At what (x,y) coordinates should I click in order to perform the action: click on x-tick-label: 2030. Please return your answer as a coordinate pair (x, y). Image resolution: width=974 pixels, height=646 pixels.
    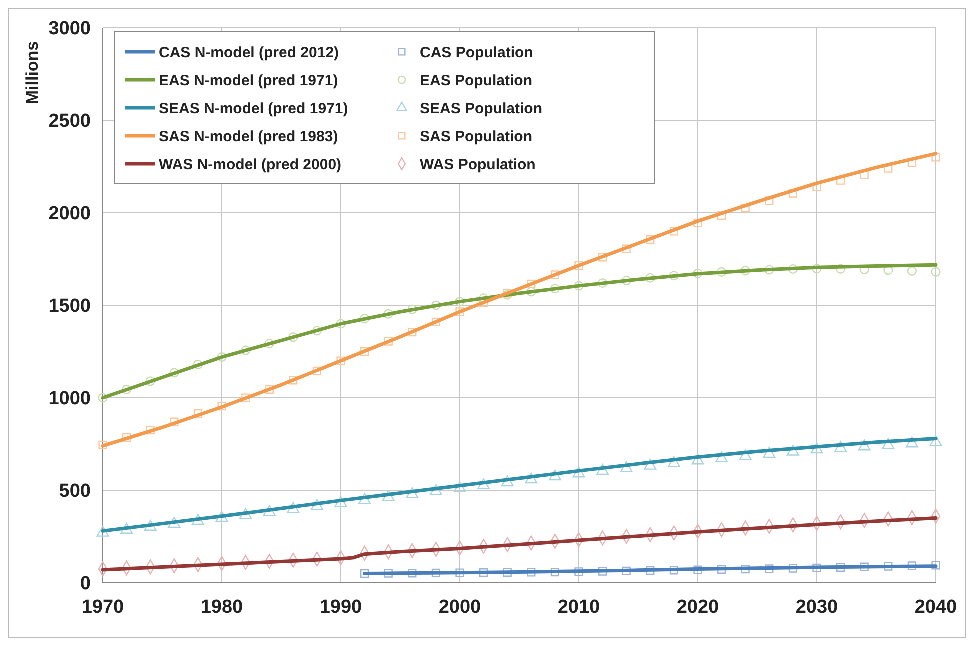
    Looking at the image, I should click on (817, 607).